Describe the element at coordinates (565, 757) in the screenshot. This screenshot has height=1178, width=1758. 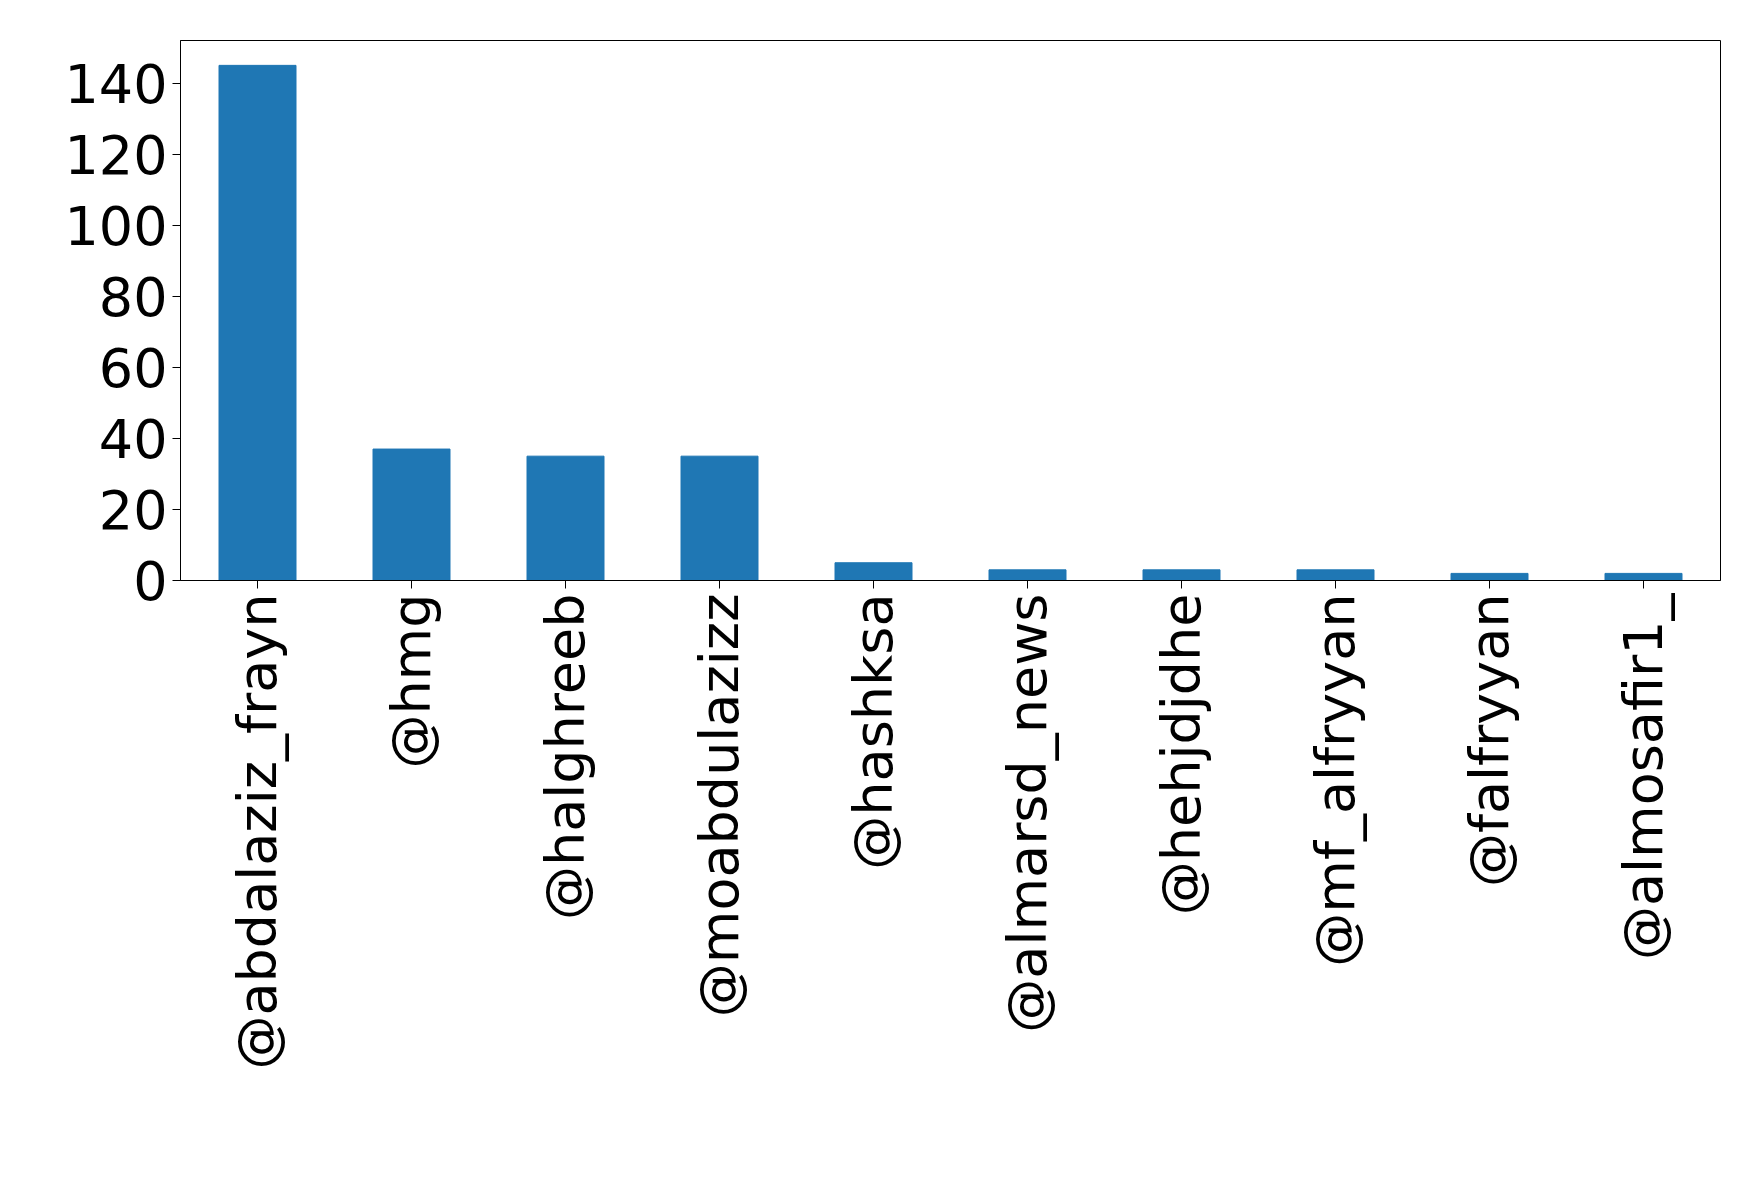
I see `x-tick-label: @halghreeb` at that location.